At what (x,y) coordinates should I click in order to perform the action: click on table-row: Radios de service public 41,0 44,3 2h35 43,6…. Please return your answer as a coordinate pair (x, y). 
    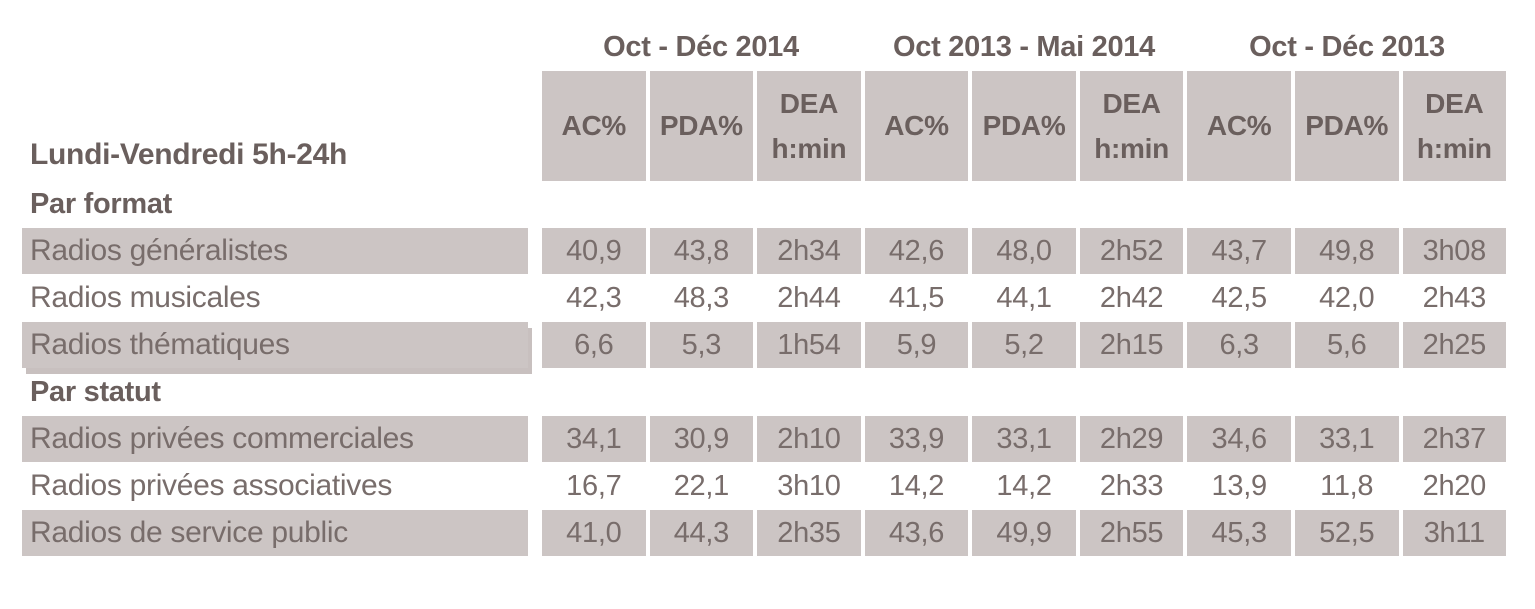
    Looking at the image, I should click on (764, 533).